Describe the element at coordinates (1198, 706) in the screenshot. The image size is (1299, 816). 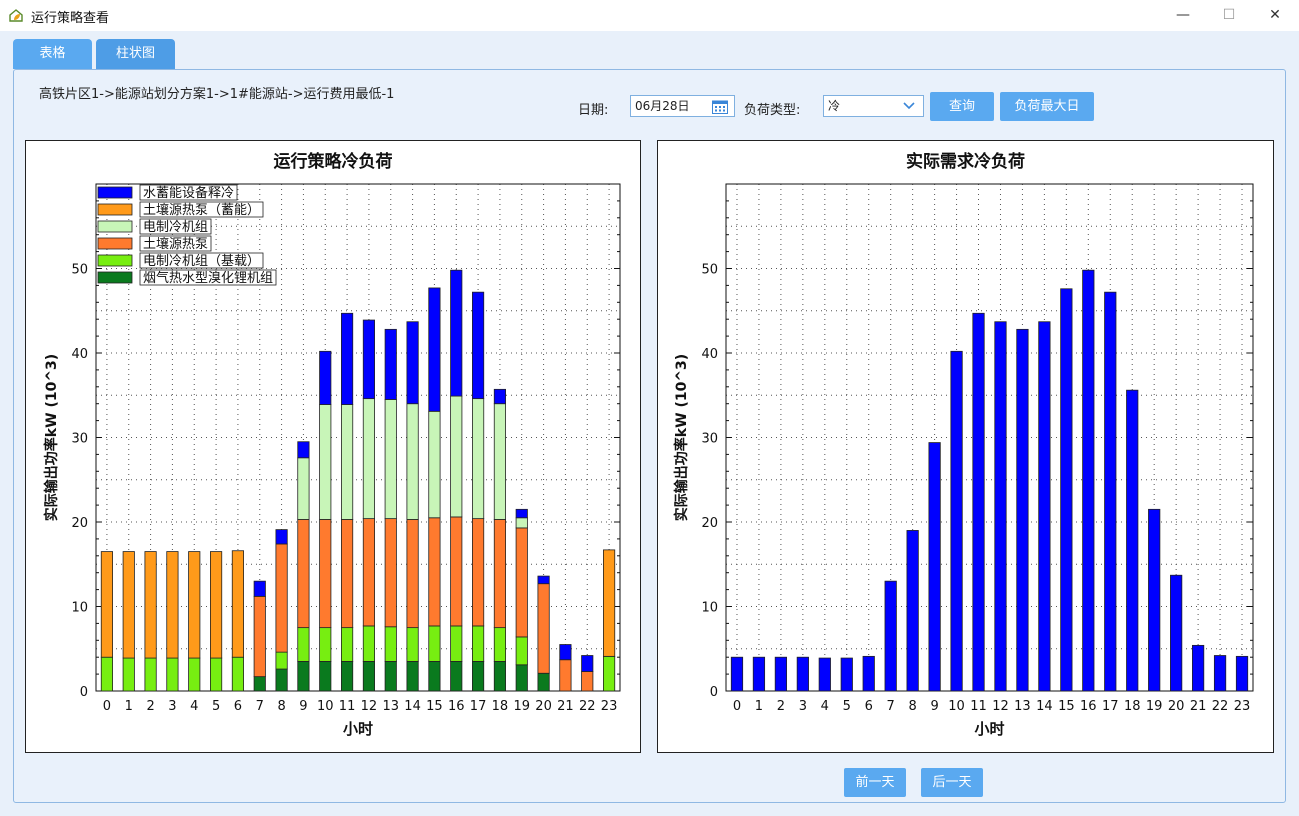
I see `x-tick-label: 21` at that location.